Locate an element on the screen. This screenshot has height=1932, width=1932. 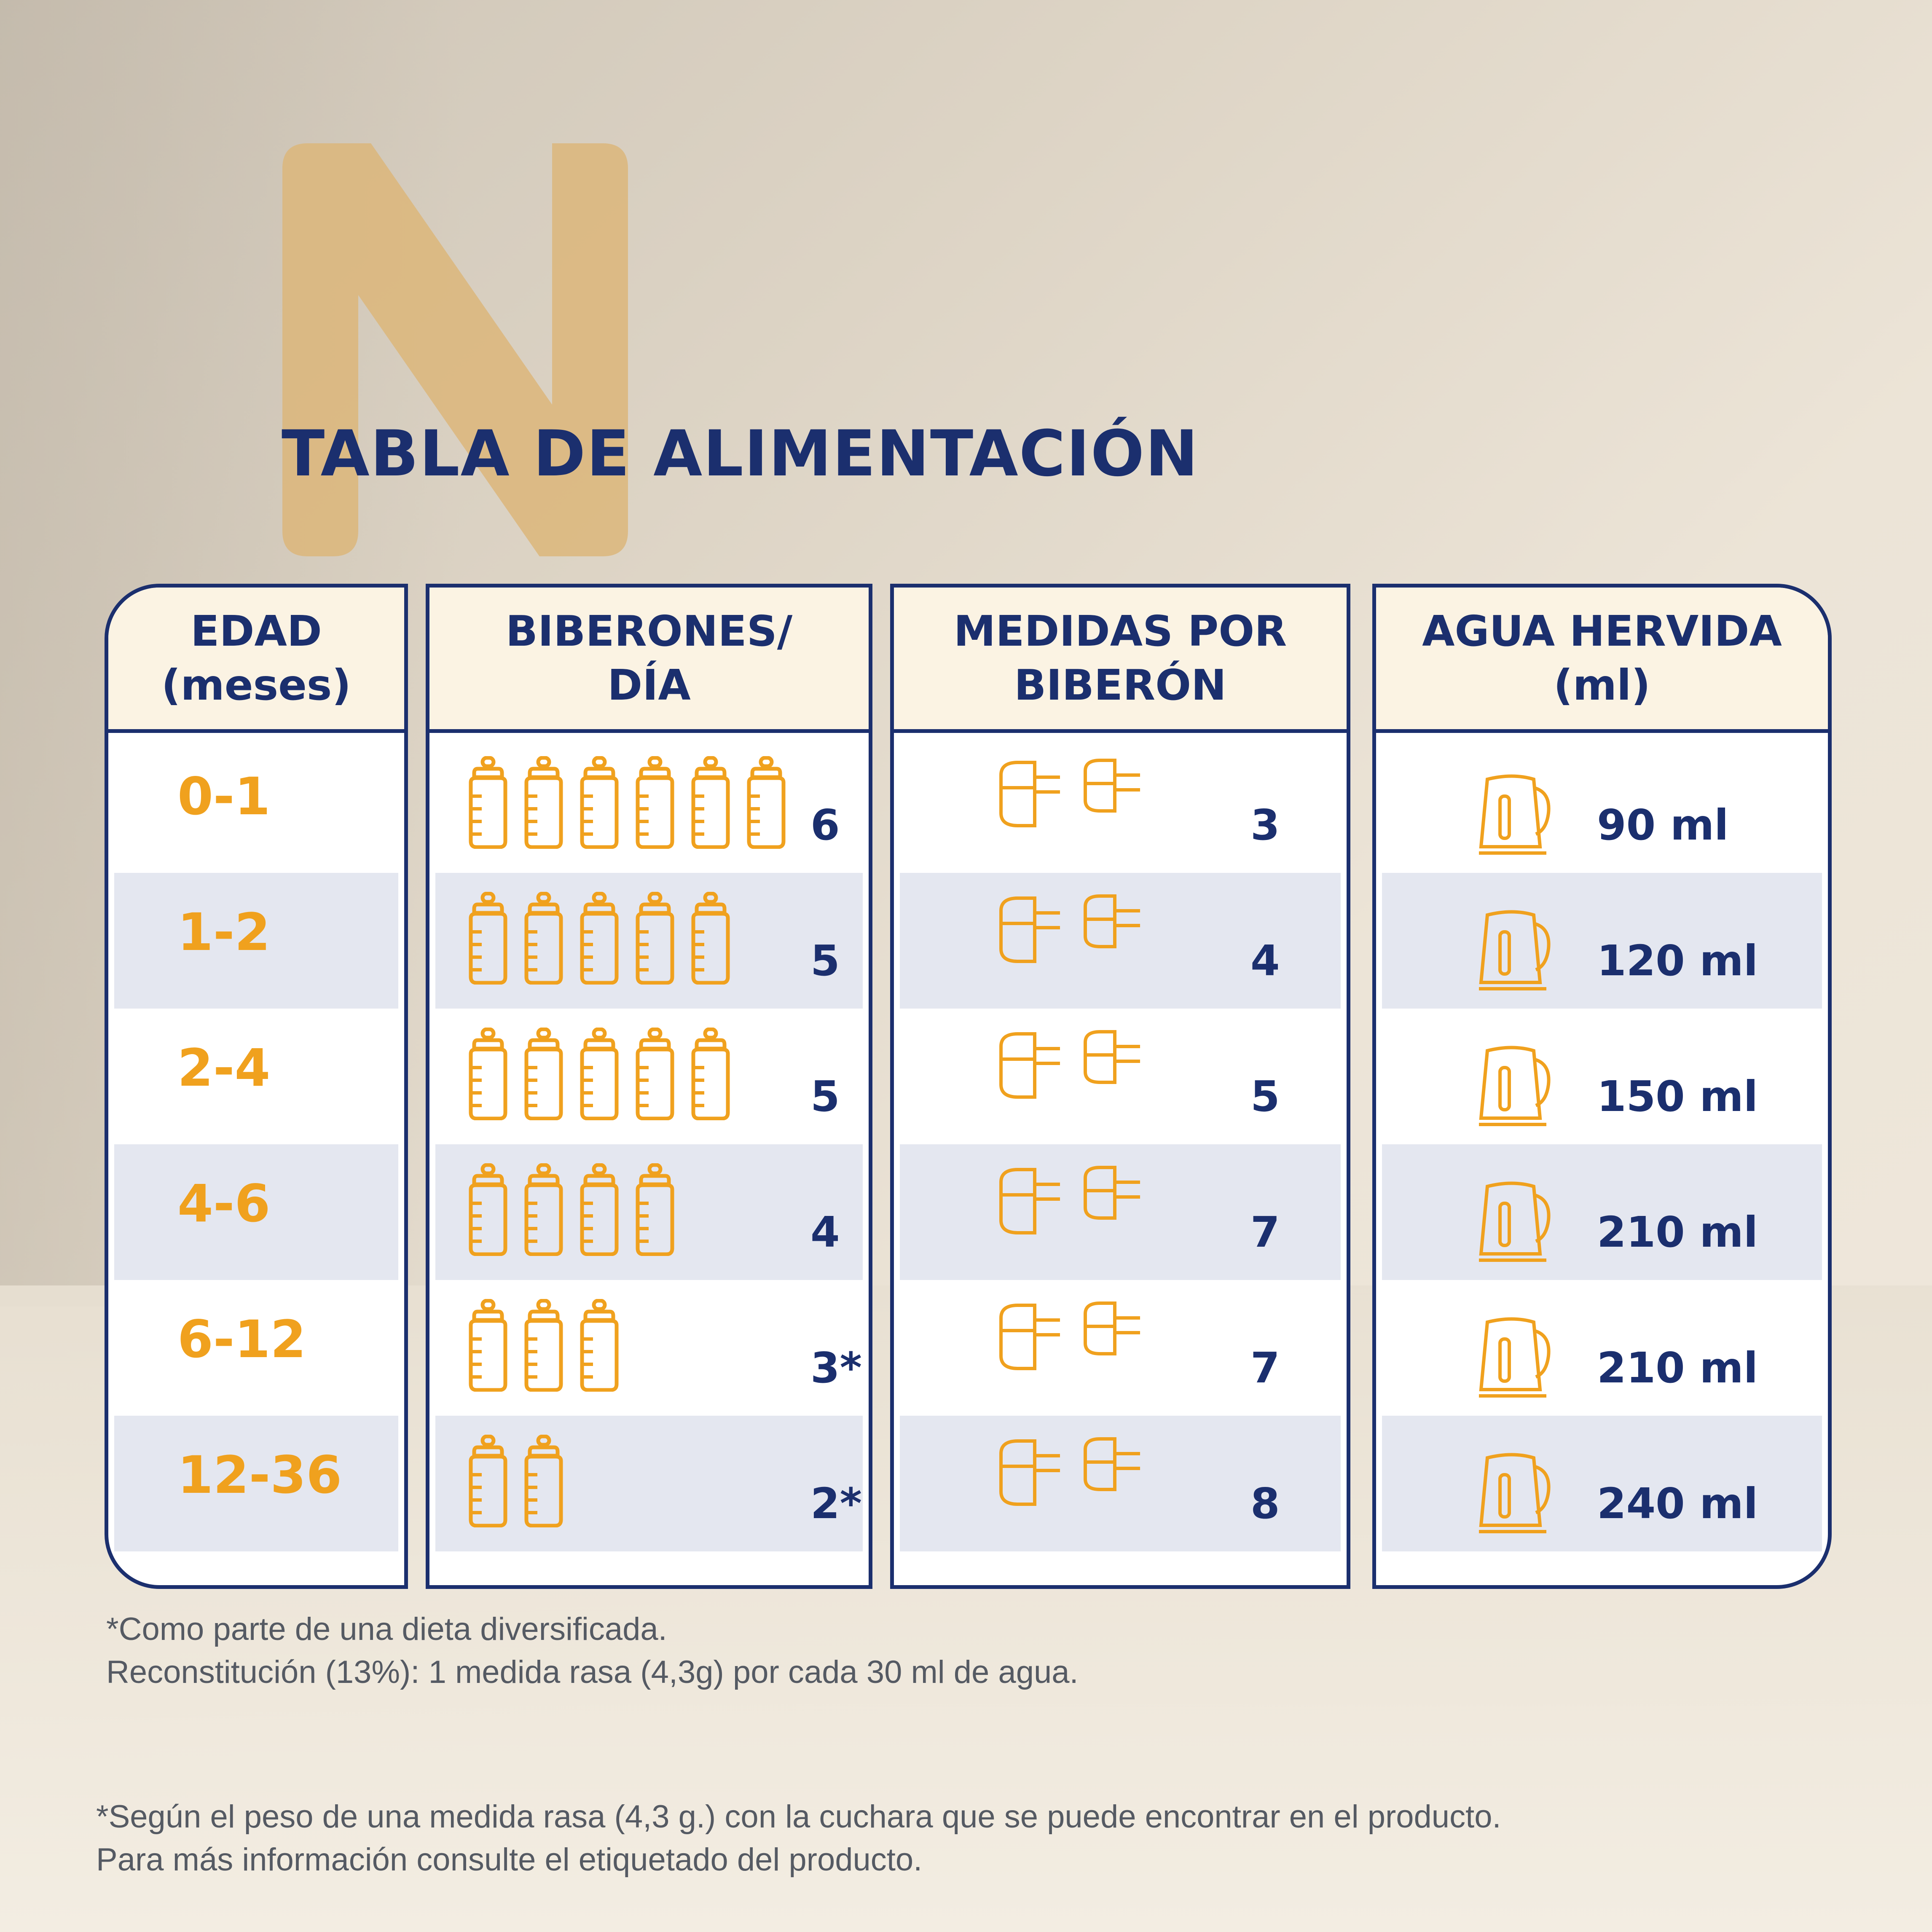
agua-row: 120 ml is located at coordinates (1602, 941).